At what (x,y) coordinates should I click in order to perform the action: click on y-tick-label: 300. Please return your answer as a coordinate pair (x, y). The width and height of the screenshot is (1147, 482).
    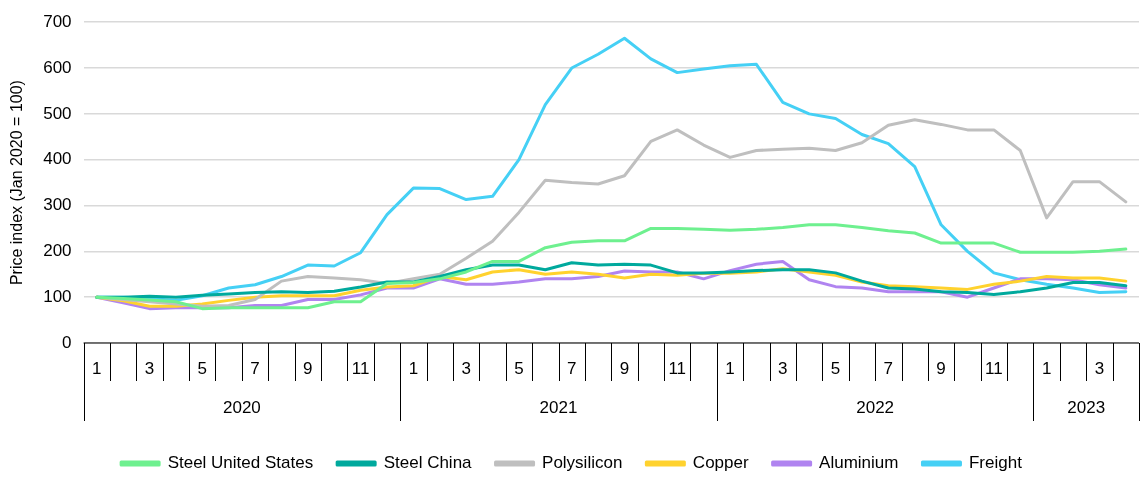
    Looking at the image, I should click on (57, 205).